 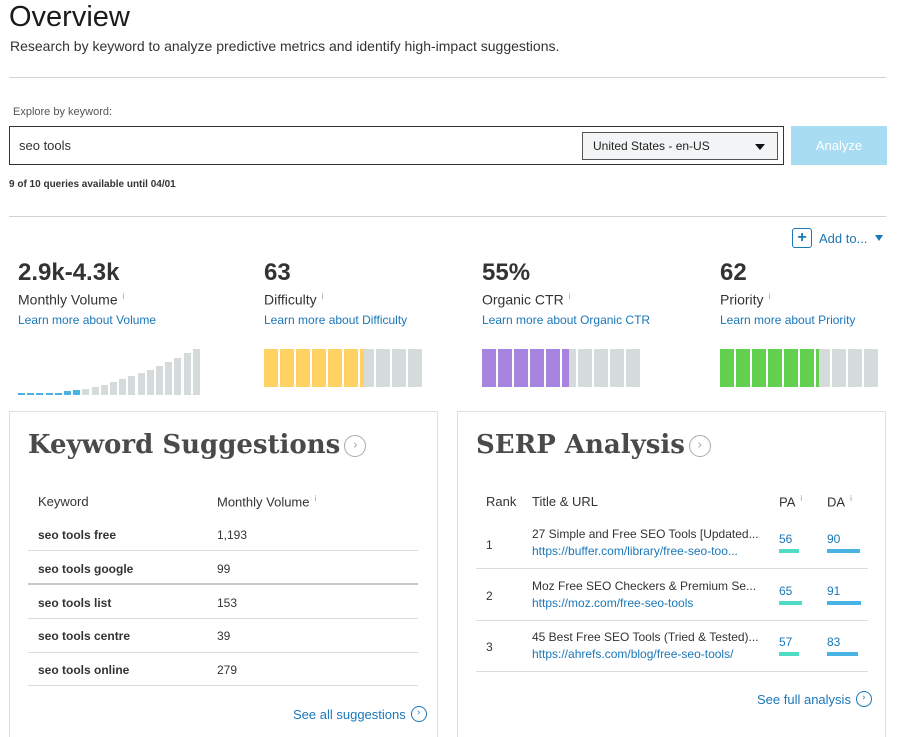 I want to click on suggestion-keyword: seo tools online, so click(x=84, y=670).